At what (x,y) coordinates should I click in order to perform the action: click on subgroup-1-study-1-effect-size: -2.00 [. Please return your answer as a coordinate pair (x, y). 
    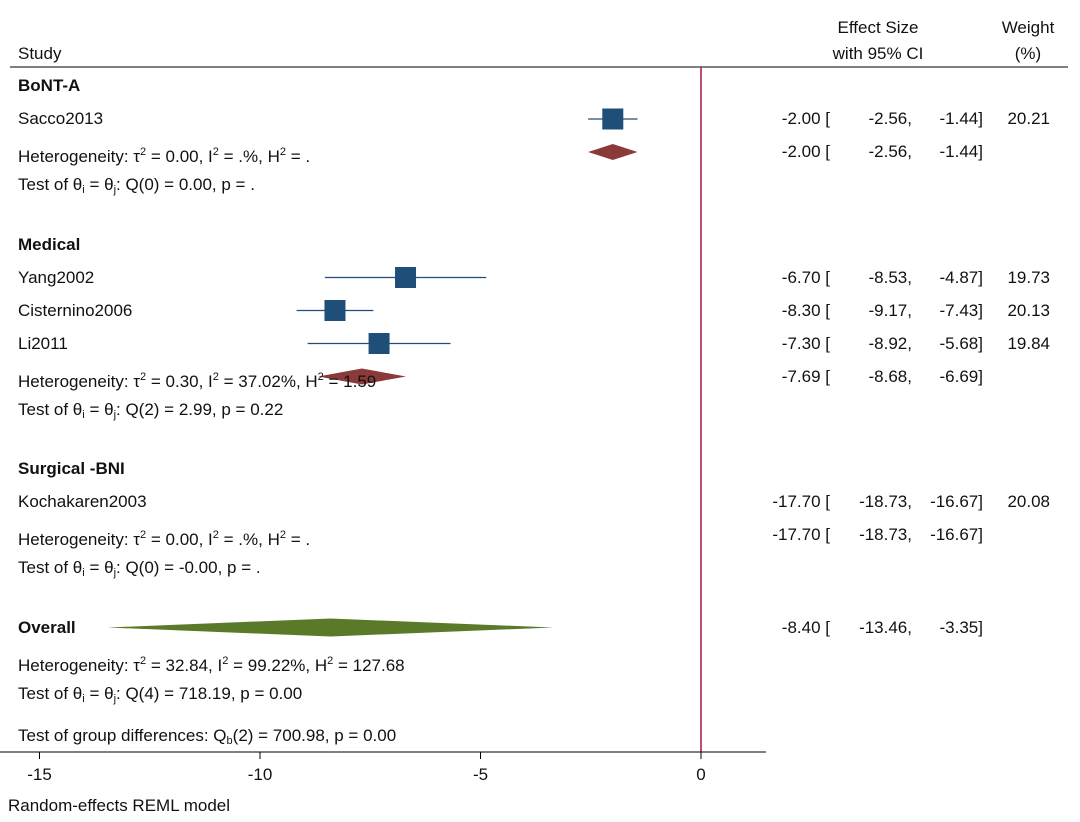
    Looking at the image, I should click on (805, 118).